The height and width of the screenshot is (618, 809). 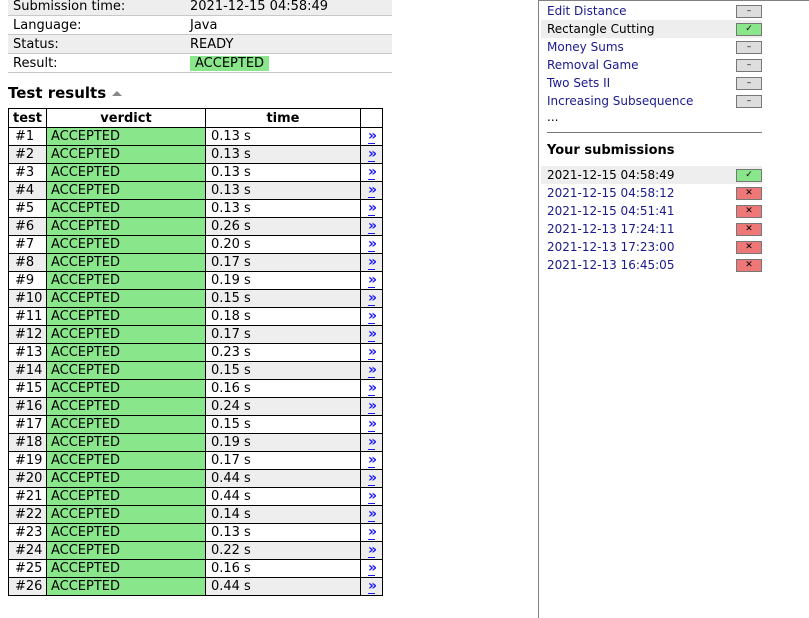 What do you see at coordinates (282, 424) in the screenshot?
I see `time-cell: 0.15 s` at bounding box center [282, 424].